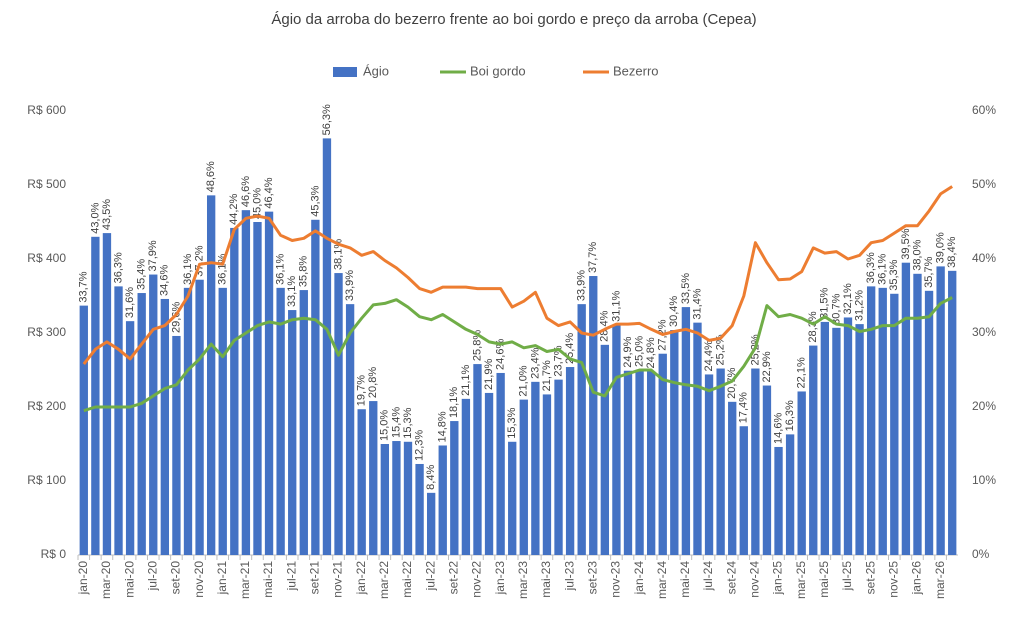 The width and height of the screenshot is (1029, 629). I want to click on x-tick-label: nov-25, so click(893, 579).